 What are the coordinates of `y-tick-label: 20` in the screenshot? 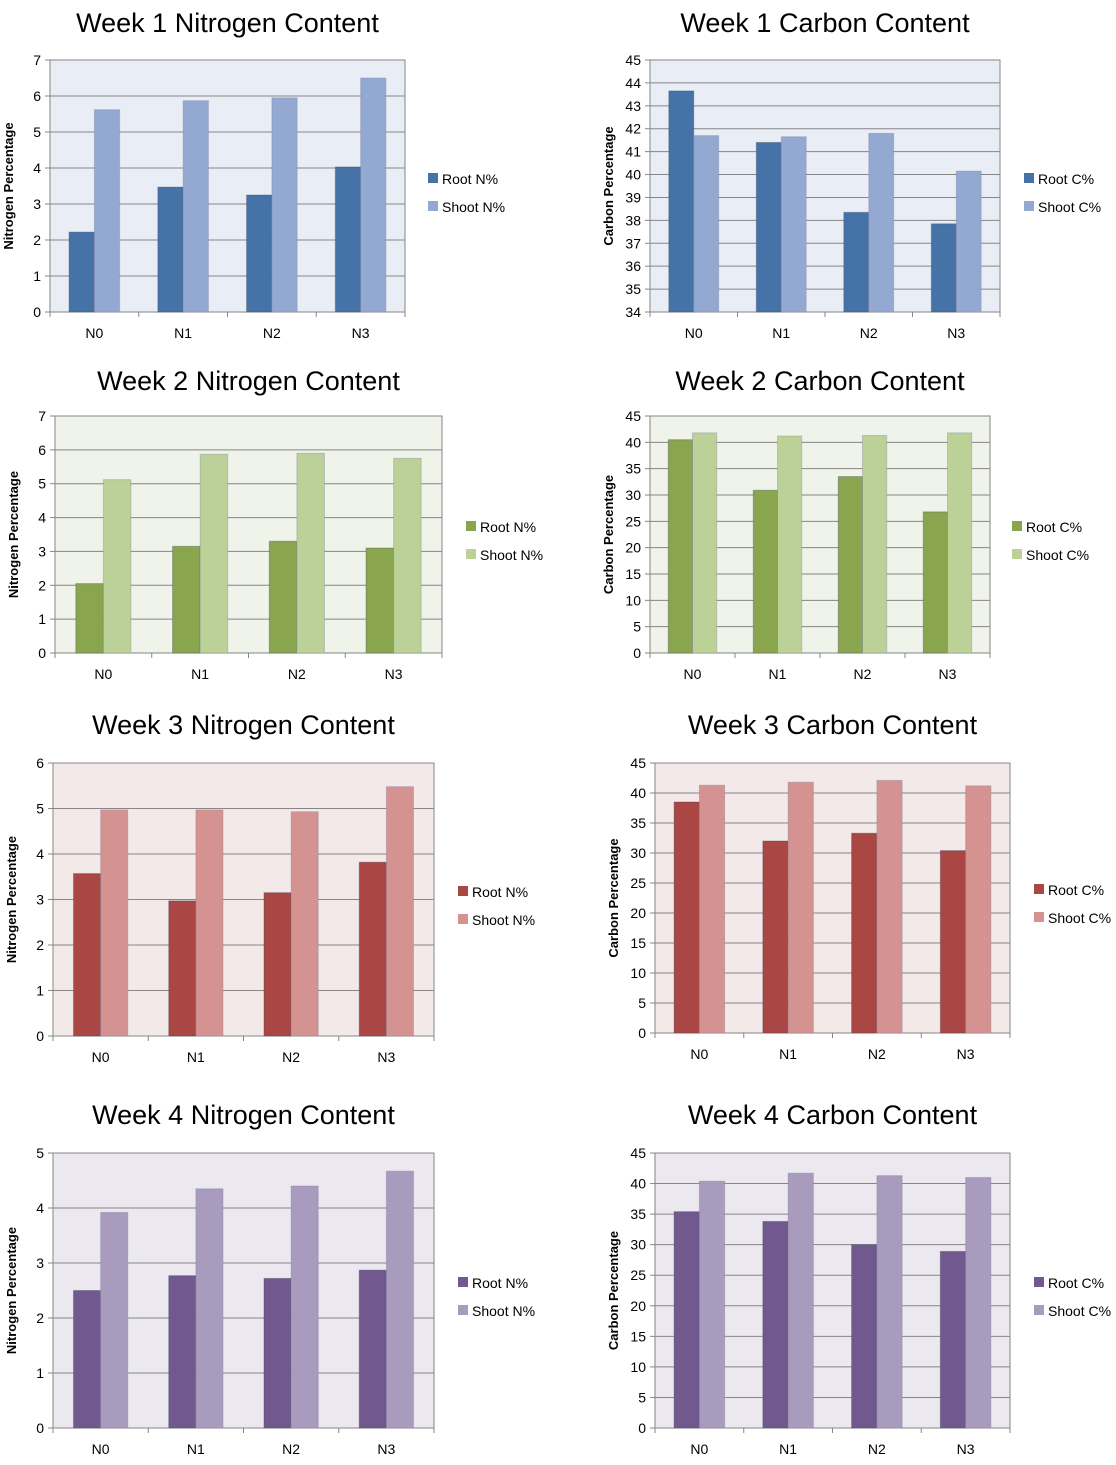 It's located at (633, 548).